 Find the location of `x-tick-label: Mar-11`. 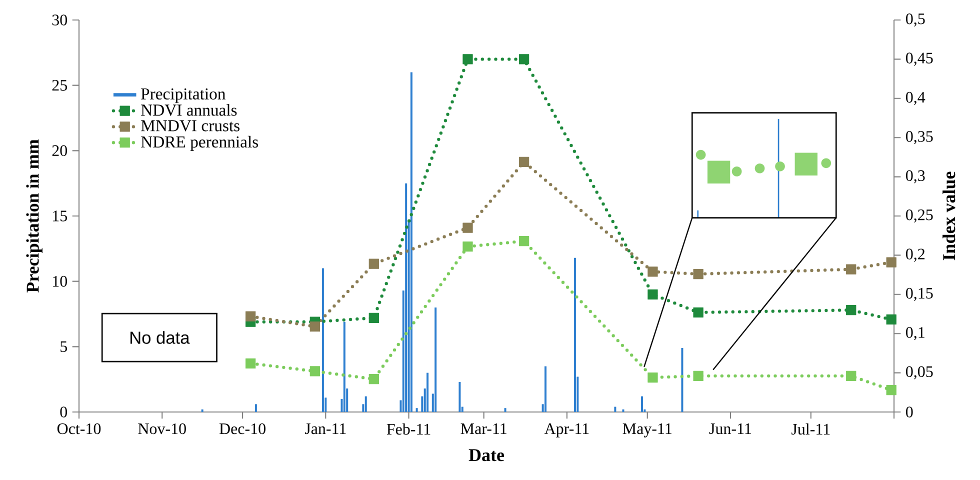

x-tick-label: Mar-11 is located at coordinates (483, 428).